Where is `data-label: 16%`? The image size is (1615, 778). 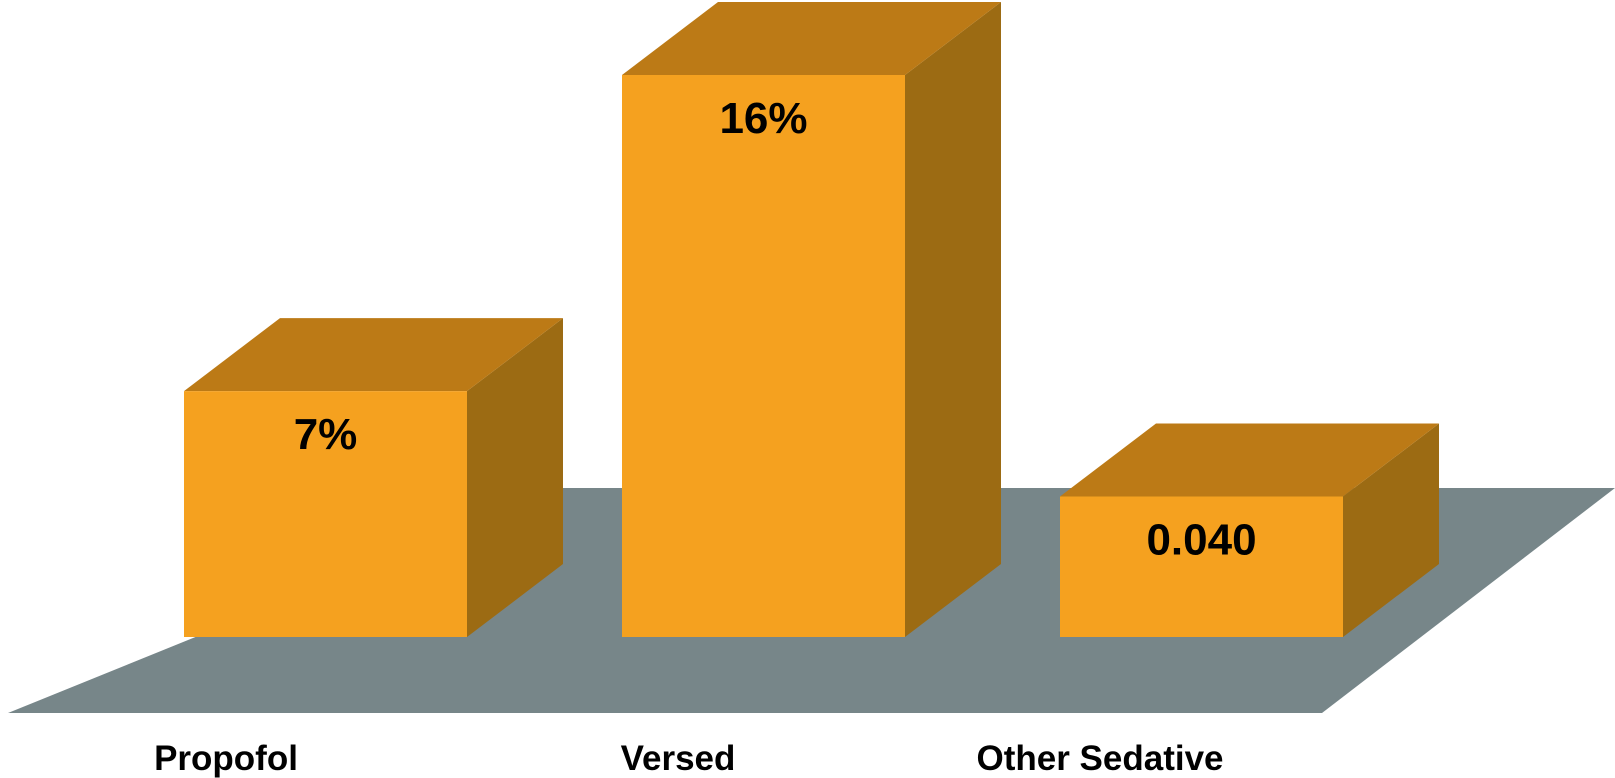
data-label: 16% is located at coordinates (763, 118).